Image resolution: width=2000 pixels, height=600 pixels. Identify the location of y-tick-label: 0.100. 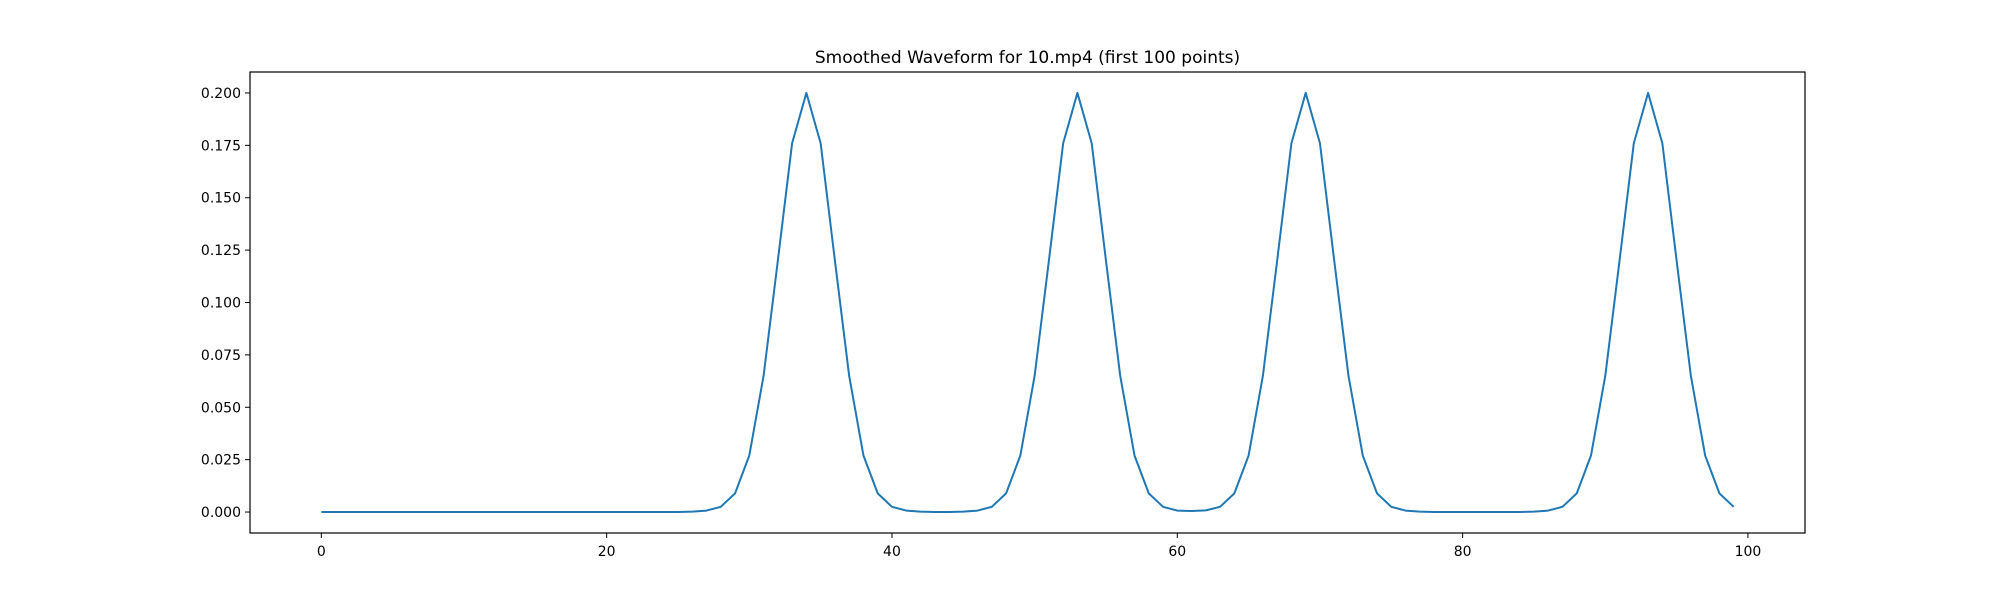
(221, 304).